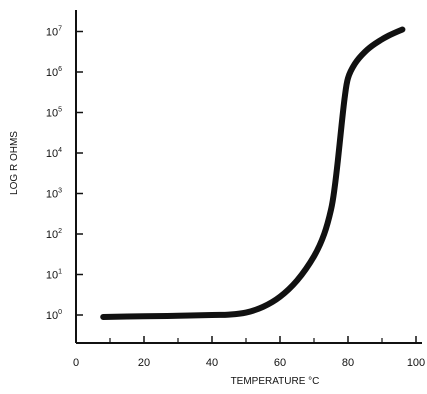  What do you see at coordinates (76, 363) in the screenshot?
I see `x-tick-label: 0` at bounding box center [76, 363].